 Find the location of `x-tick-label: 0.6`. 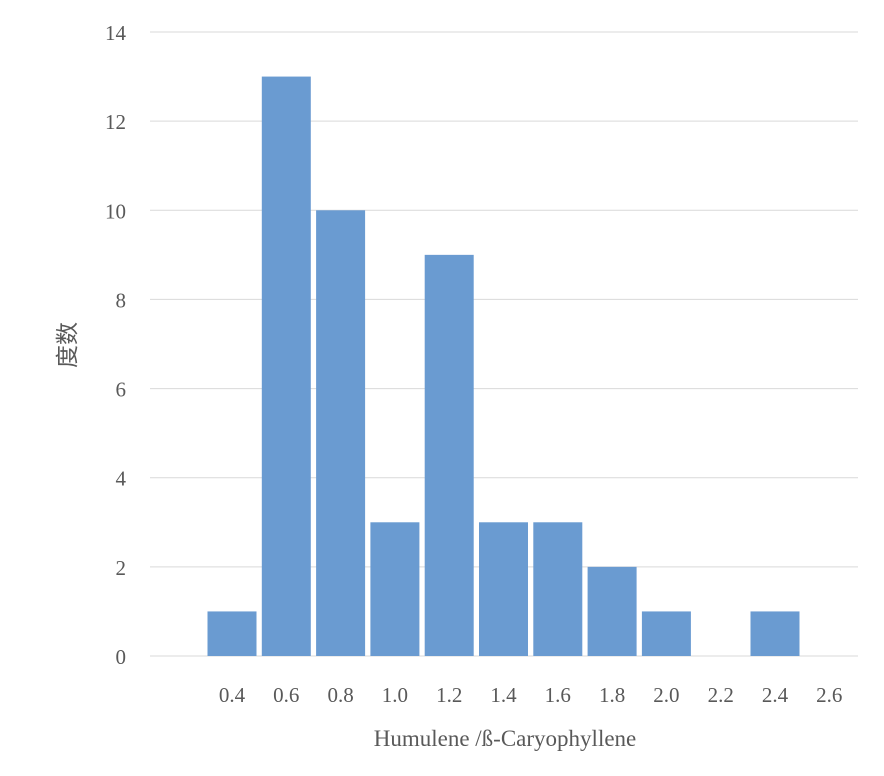

x-tick-label: 0.6 is located at coordinates (286, 695).